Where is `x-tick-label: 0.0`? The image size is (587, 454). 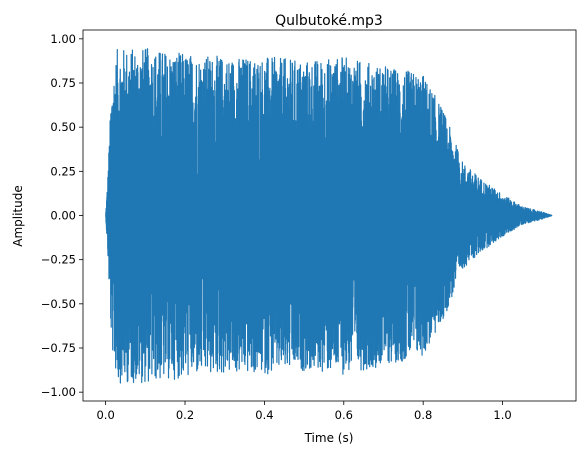
x-tick-label: 0.0 is located at coordinates (105, 415).